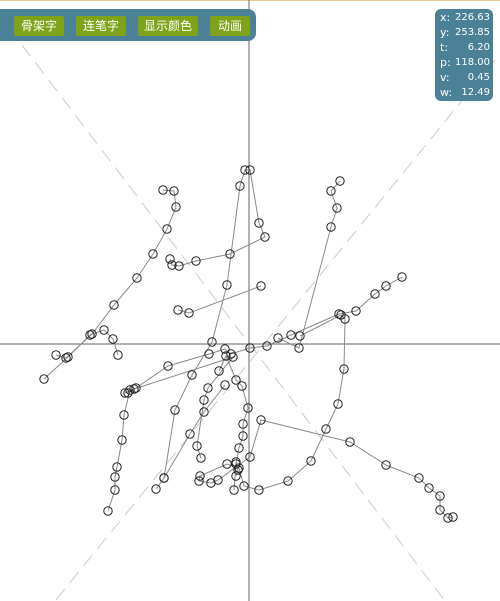 The height and width of the screenshot is (601, 500). I want to click on info-key: y:, so click(445, 32).